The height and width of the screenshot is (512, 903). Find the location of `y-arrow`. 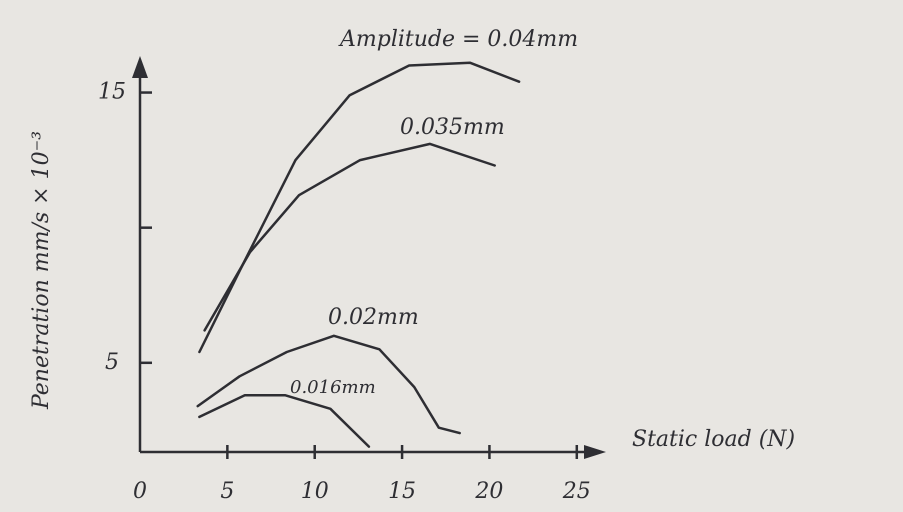

y-arrow is located at coordinates (140, 67).